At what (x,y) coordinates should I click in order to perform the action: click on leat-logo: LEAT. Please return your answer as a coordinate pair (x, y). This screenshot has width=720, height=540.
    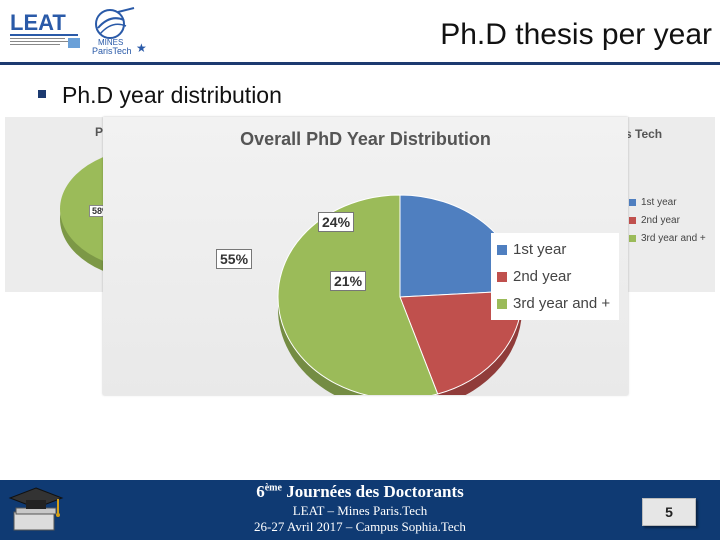
    Looking at the image, I should click on (45, 30).